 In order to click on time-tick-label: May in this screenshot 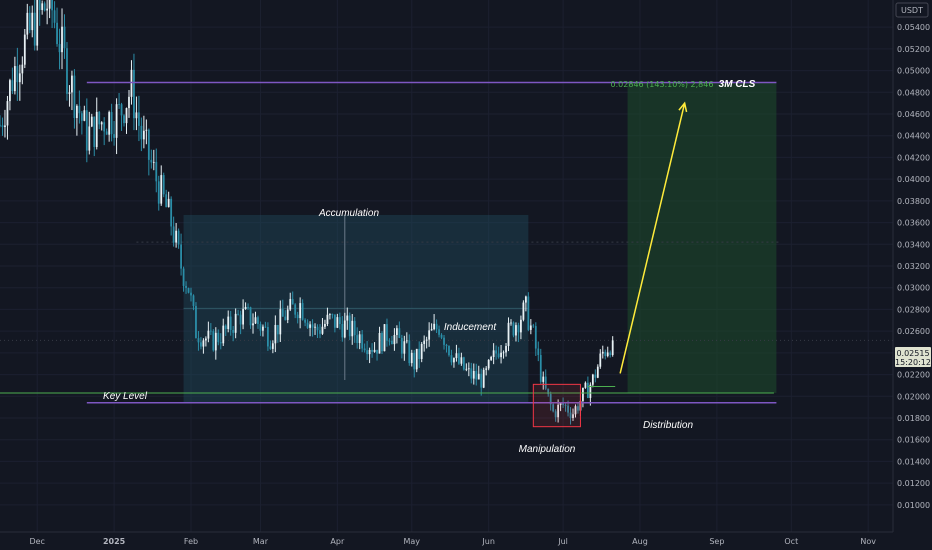, I will do `click(411, 541)`.